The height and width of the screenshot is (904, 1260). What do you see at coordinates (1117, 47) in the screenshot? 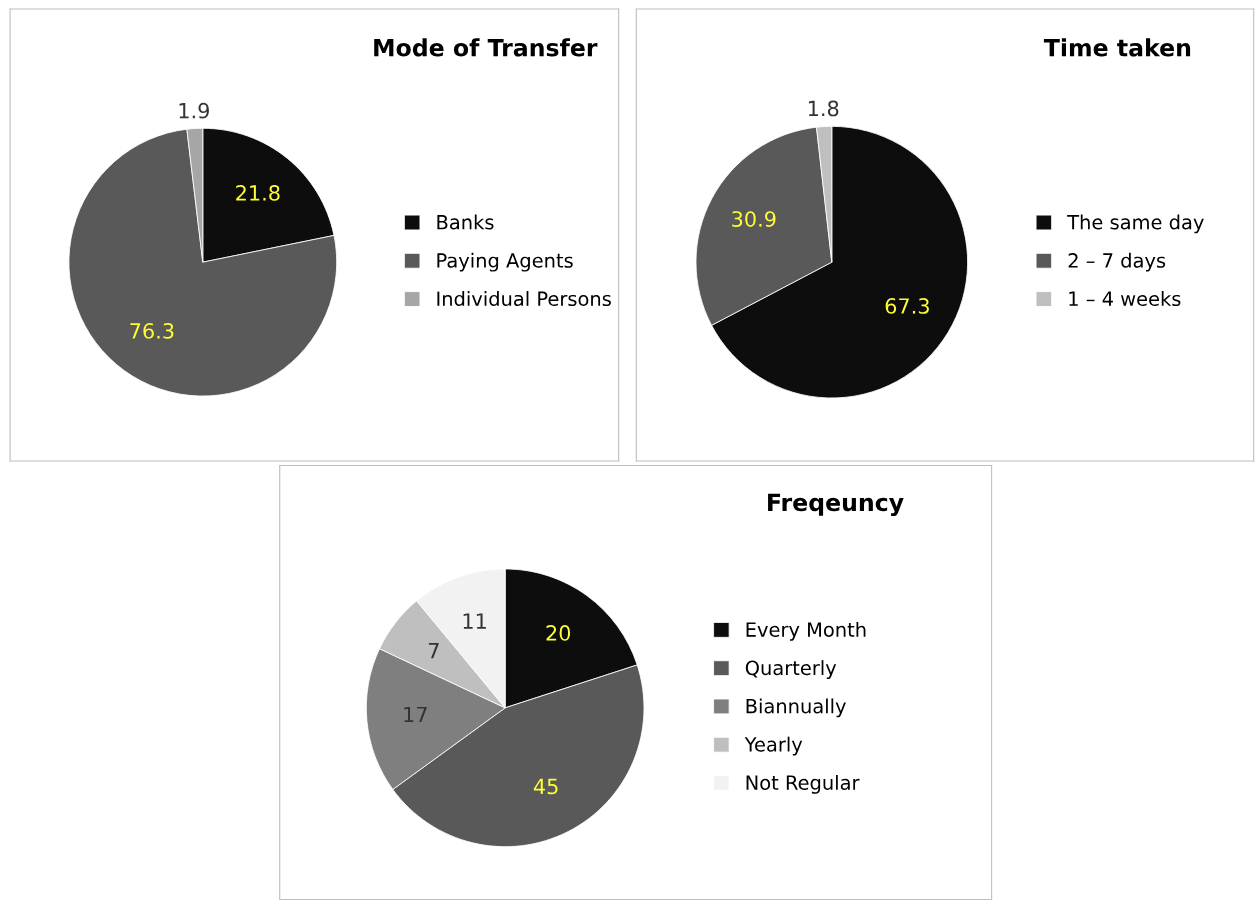
I see `chart-title: Time taken` at bounding box center [1117, 47].